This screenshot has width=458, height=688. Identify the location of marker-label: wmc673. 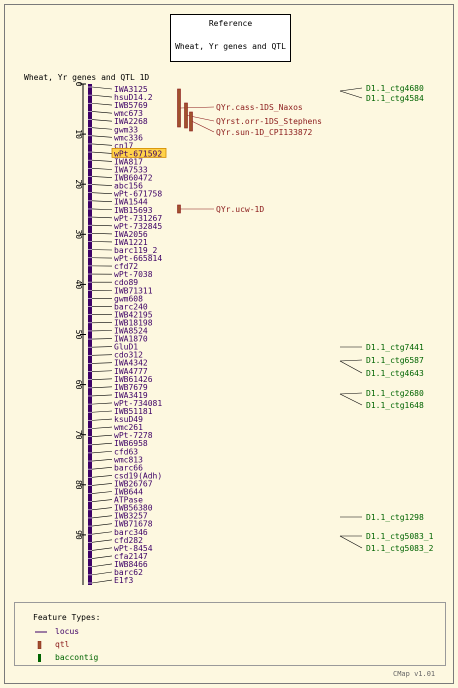
(128, 113).